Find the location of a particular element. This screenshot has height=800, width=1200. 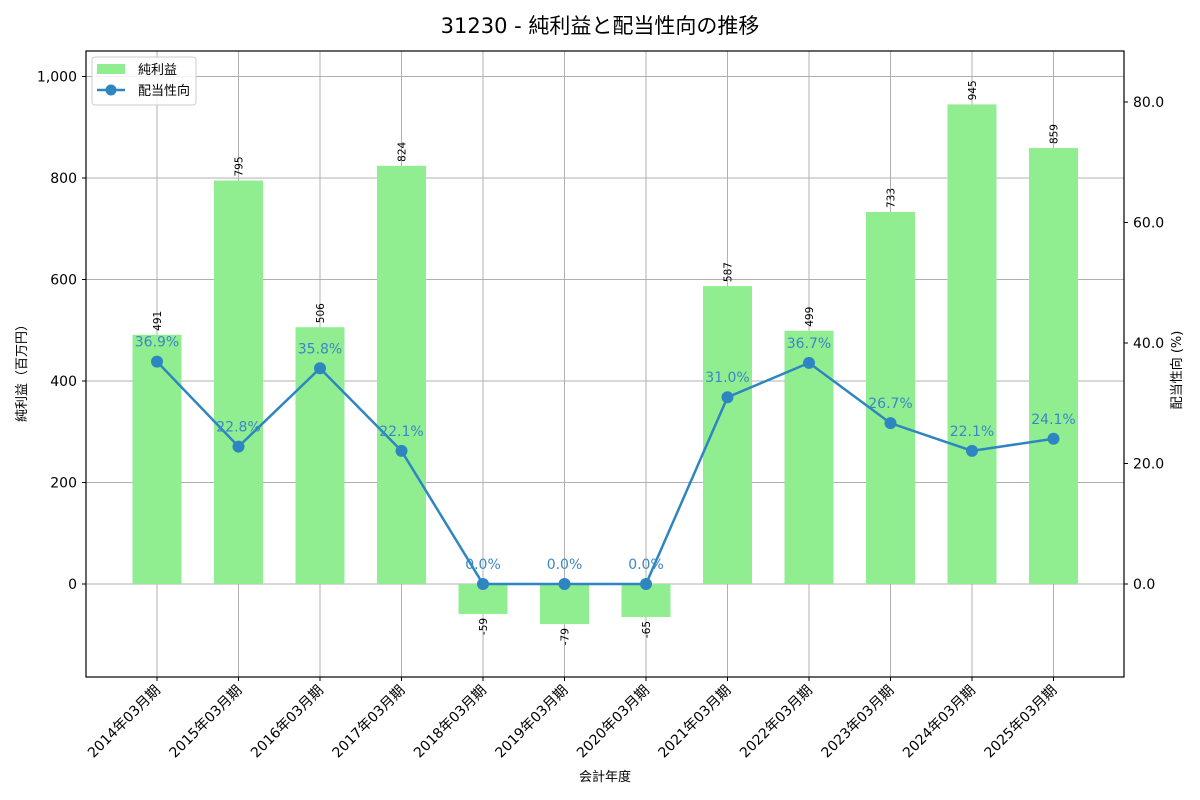

y2-tick-label: 20.0 is located at coordinates (1148, 465).